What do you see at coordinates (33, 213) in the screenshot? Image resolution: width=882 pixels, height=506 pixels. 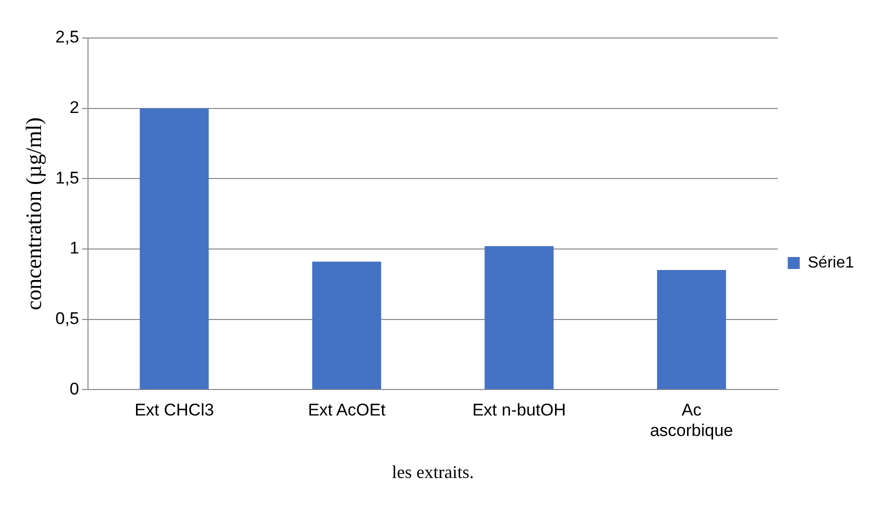 I see `y-axis-title: concentration (µg/ml)` at bounding box center [33, 213].